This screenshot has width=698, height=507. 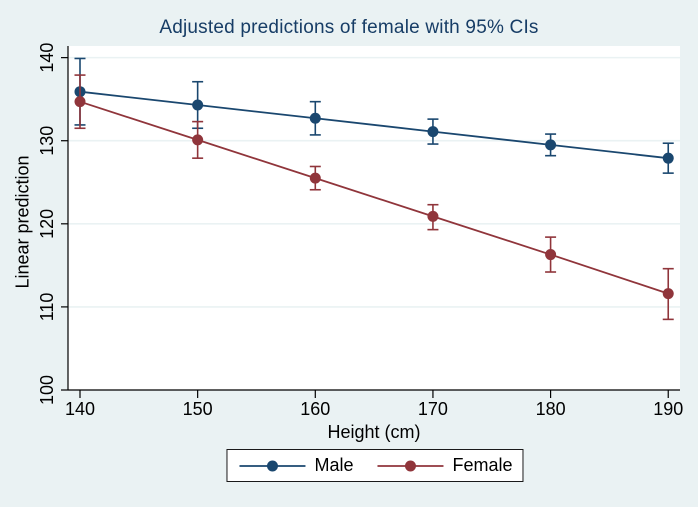 What do you see at coordinates (47, 141) in the screenshot?
I see `y-tick-label-130: 130` at bounding box center [47, 141].